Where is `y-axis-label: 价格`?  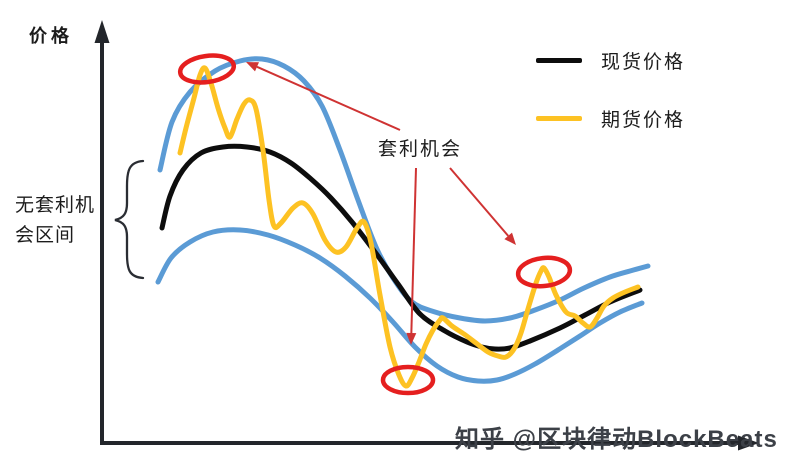 y-axis-label: 价格 is located at coordinates (51, 36).